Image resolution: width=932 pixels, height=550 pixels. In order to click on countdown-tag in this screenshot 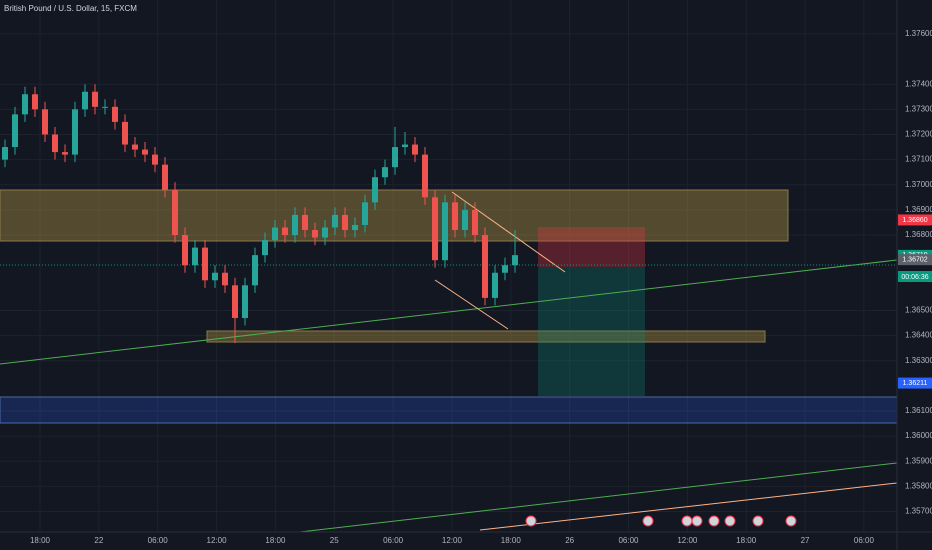, I will do `click(915, 276)`.